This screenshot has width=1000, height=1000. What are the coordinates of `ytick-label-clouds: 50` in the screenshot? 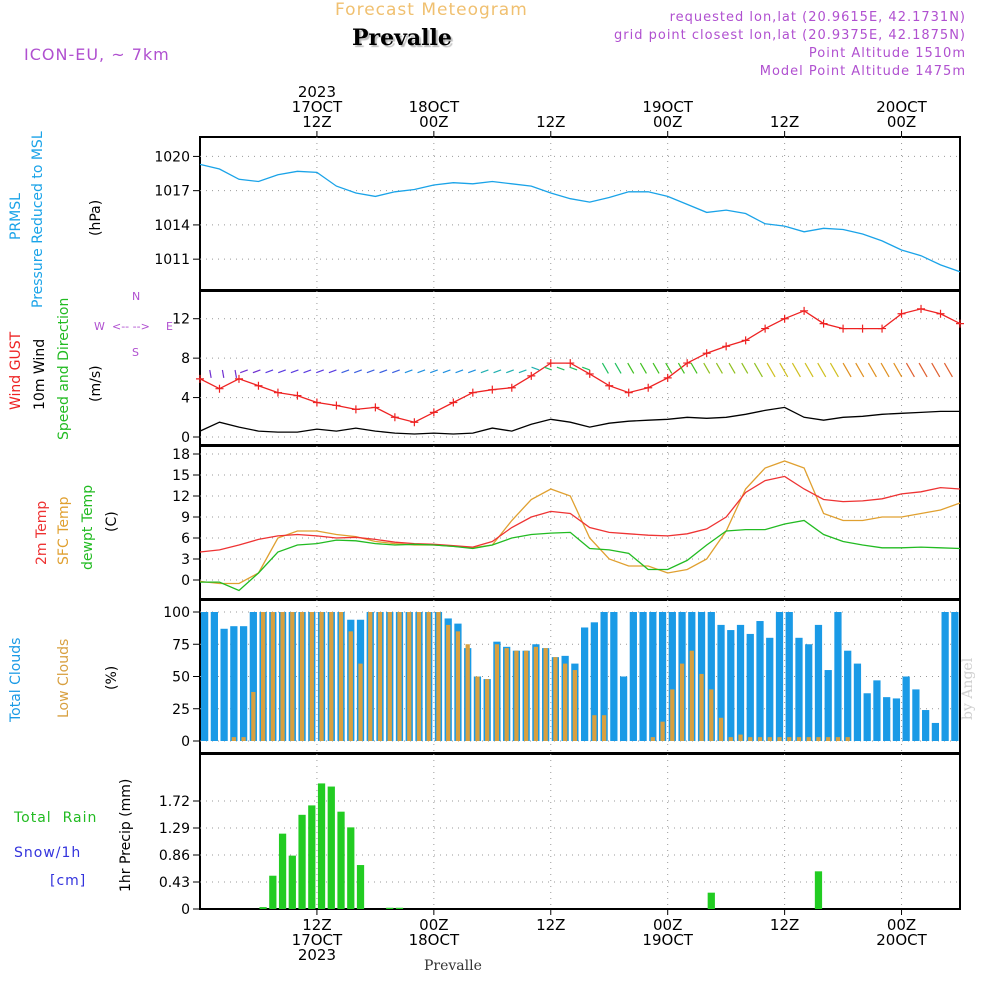 It's located at (181, 678).